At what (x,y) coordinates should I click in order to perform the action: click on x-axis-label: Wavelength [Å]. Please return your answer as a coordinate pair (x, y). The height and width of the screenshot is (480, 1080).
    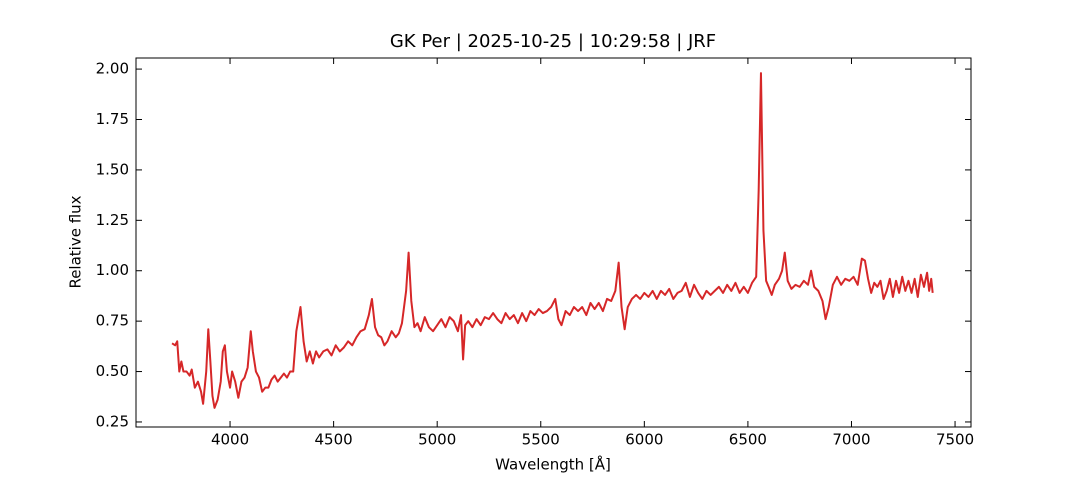
    Looking at the image, I should click on (553, 464).